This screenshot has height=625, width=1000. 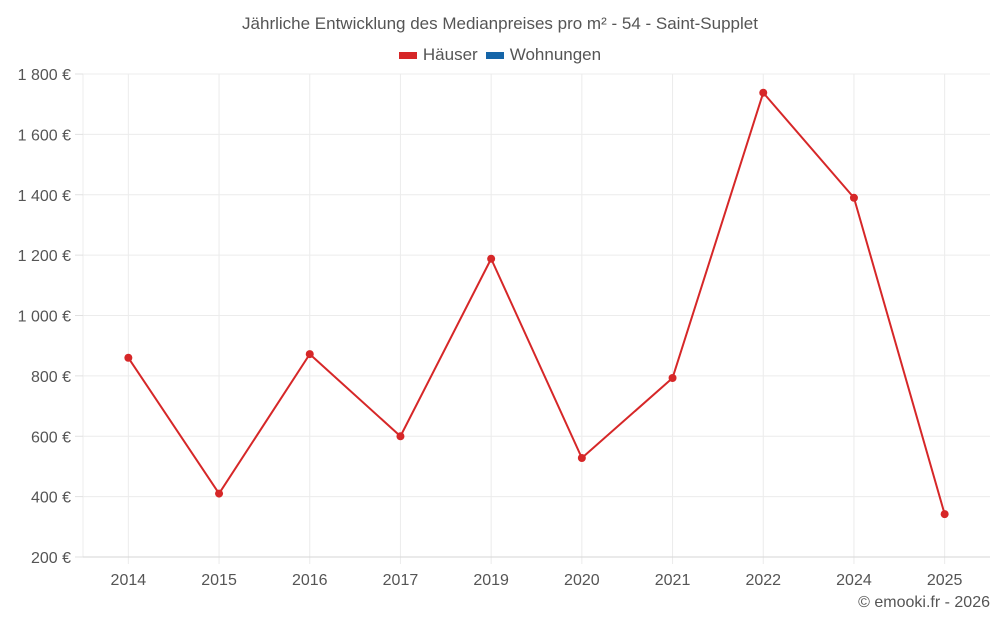 I want to click on y-tick-label: 1 800 €, so click(x=44, y=75).